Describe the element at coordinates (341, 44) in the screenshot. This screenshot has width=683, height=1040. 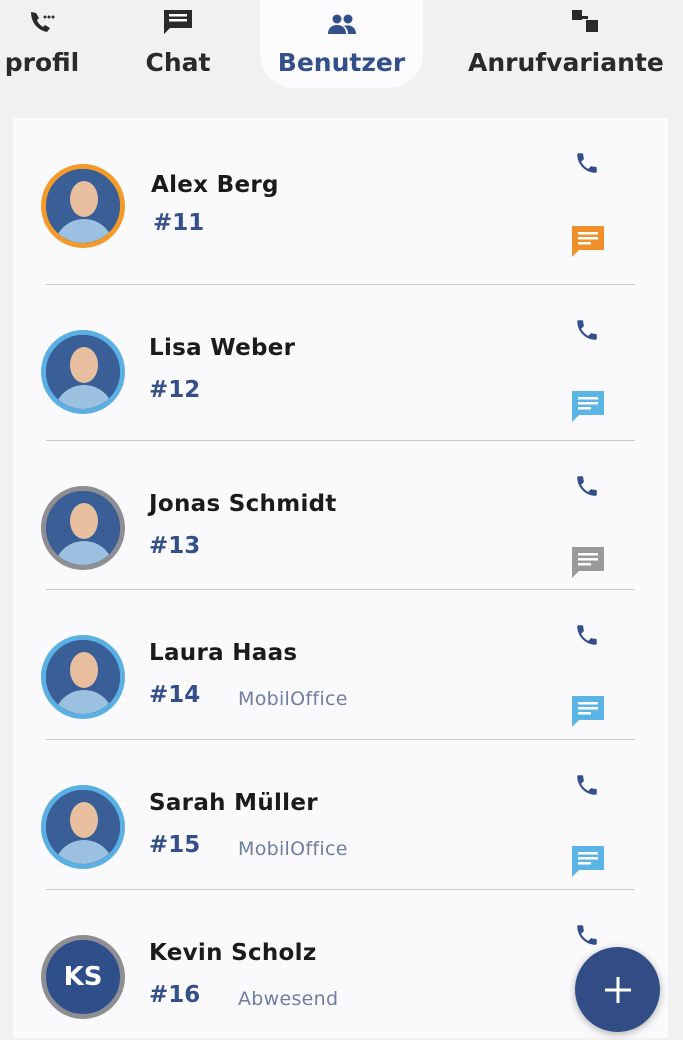
I see `tab-benutzer: Benutzer` at that location.